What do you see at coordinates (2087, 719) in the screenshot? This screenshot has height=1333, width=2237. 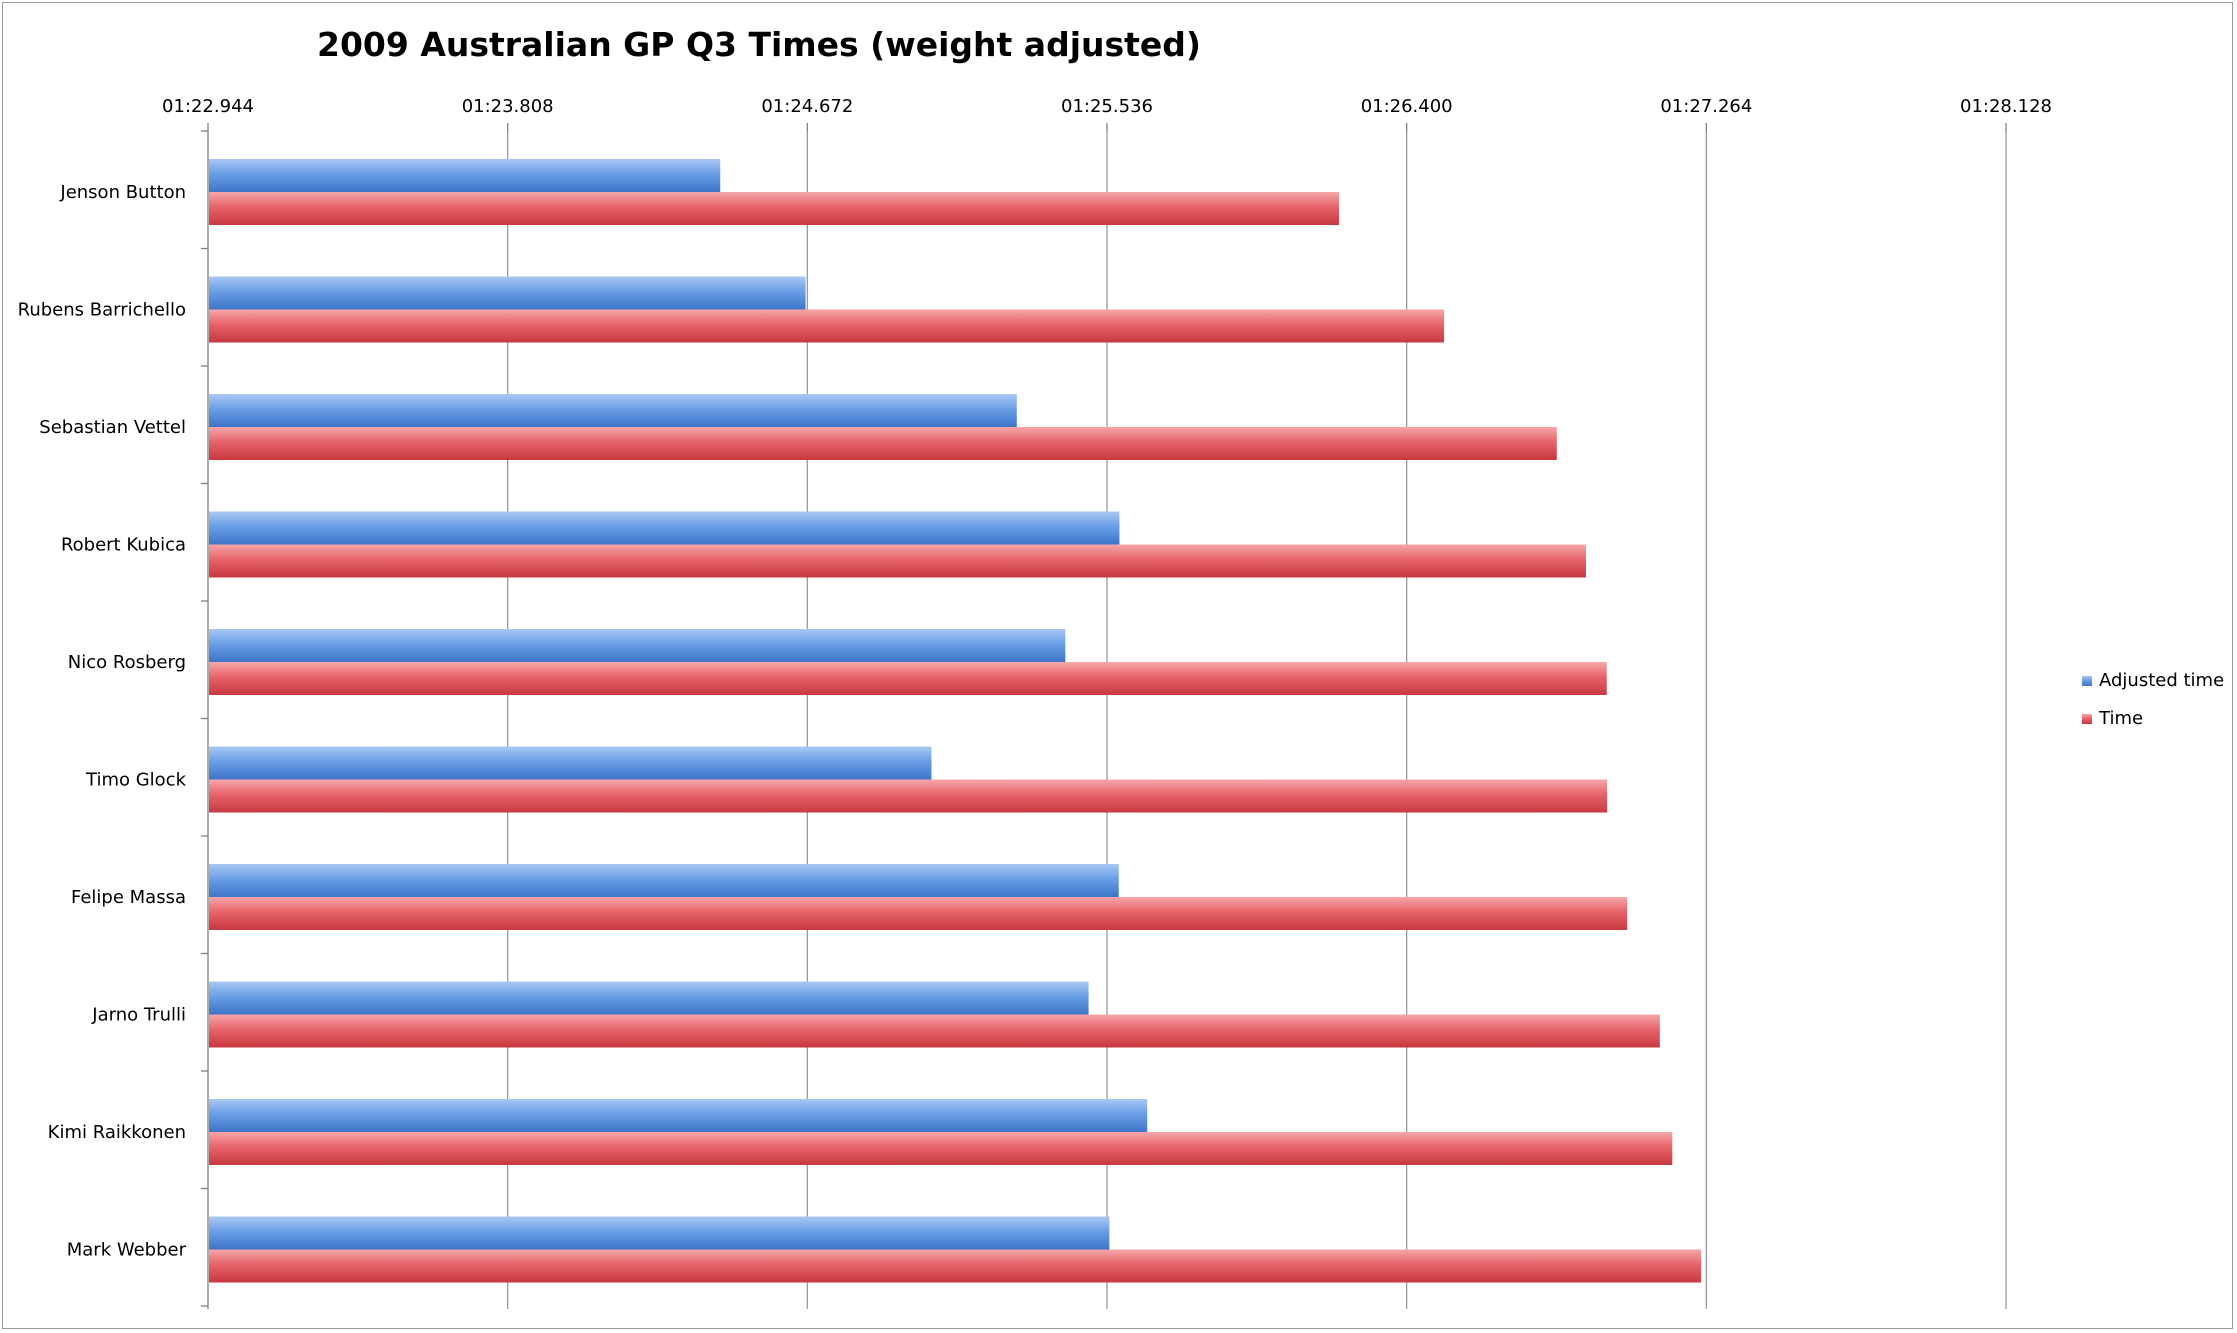 I see `legend-swatch-time` at bounding box center [2087, 719].